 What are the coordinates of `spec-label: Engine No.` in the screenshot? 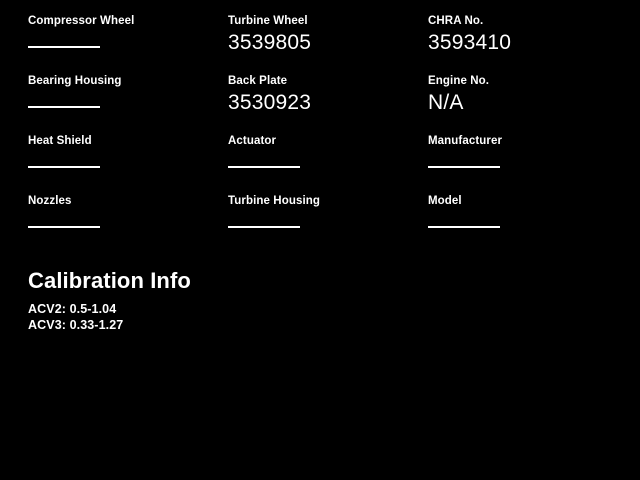 It's located at (459, 81).